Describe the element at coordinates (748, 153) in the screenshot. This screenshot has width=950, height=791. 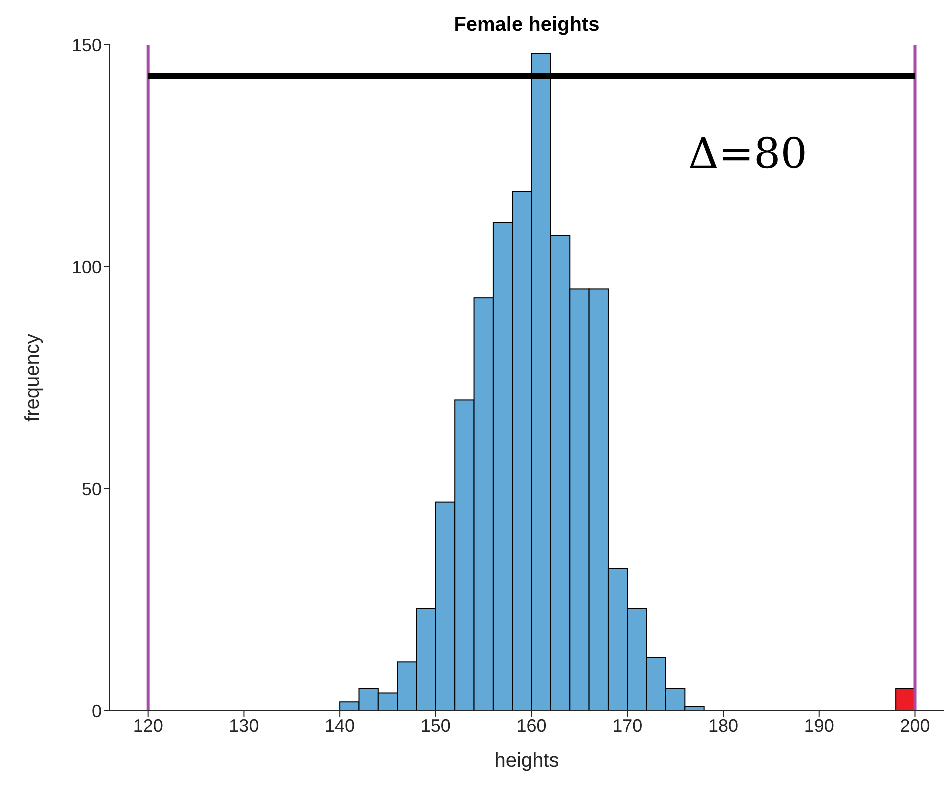
I see `annotation: Δ=80` at that location.